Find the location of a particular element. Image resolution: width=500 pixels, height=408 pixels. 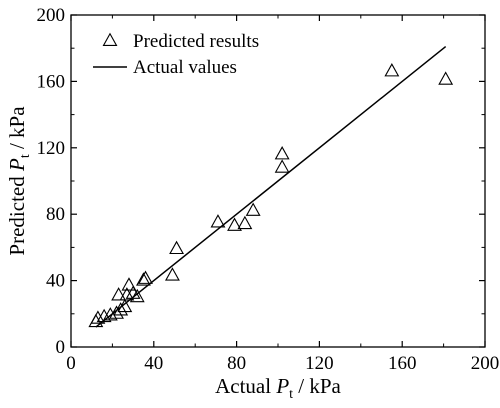

x-tick-label: 200 is located at coordinates (485, 363).